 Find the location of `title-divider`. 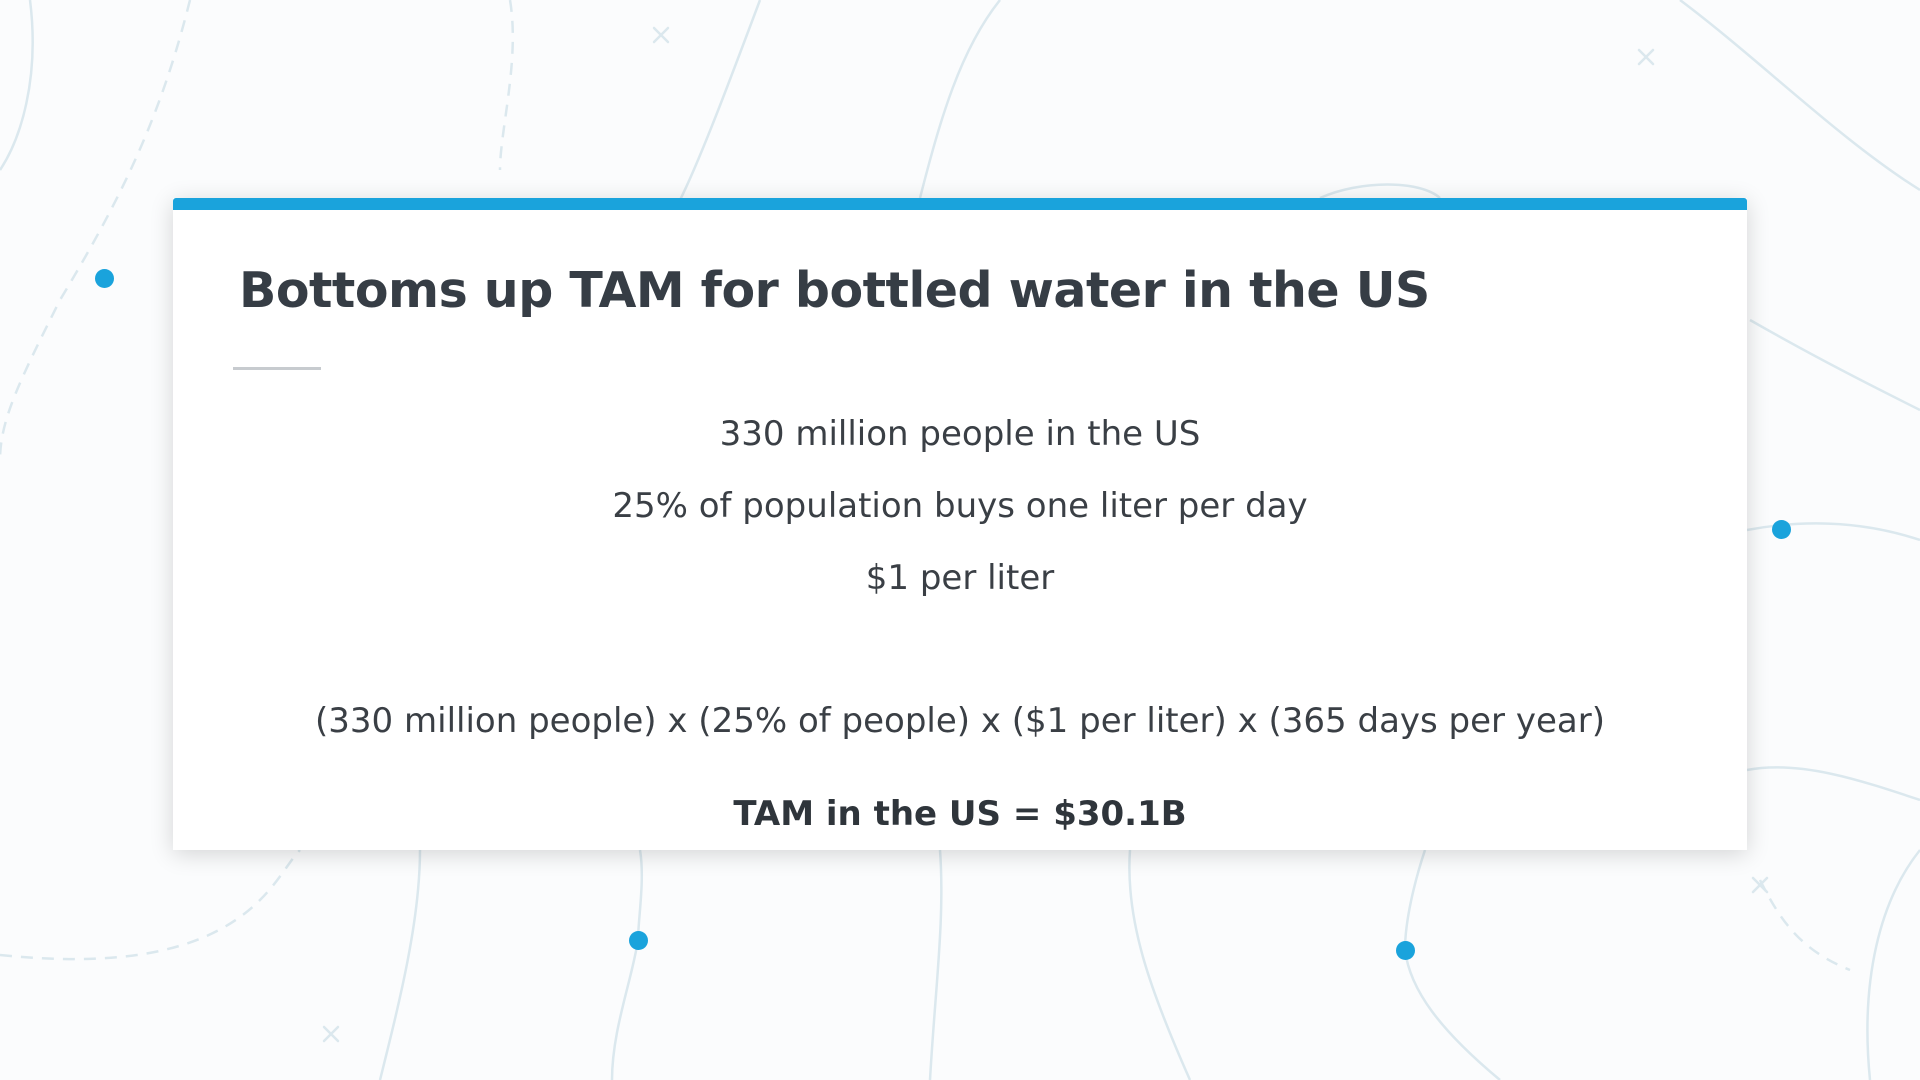

title-divider is located at coordinates (277, 368).